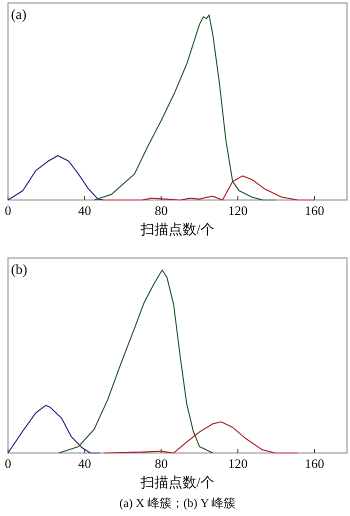 This screenshot has width=350, height=516. Describe the element at coordinates (19, 270) in the screenshot. I see `annotation: (b)` at that location.